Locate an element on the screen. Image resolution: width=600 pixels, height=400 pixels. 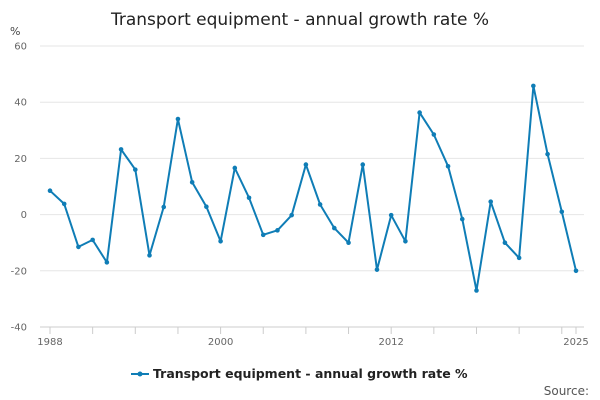
data-point-1998 is located at coordinates (192, 182).